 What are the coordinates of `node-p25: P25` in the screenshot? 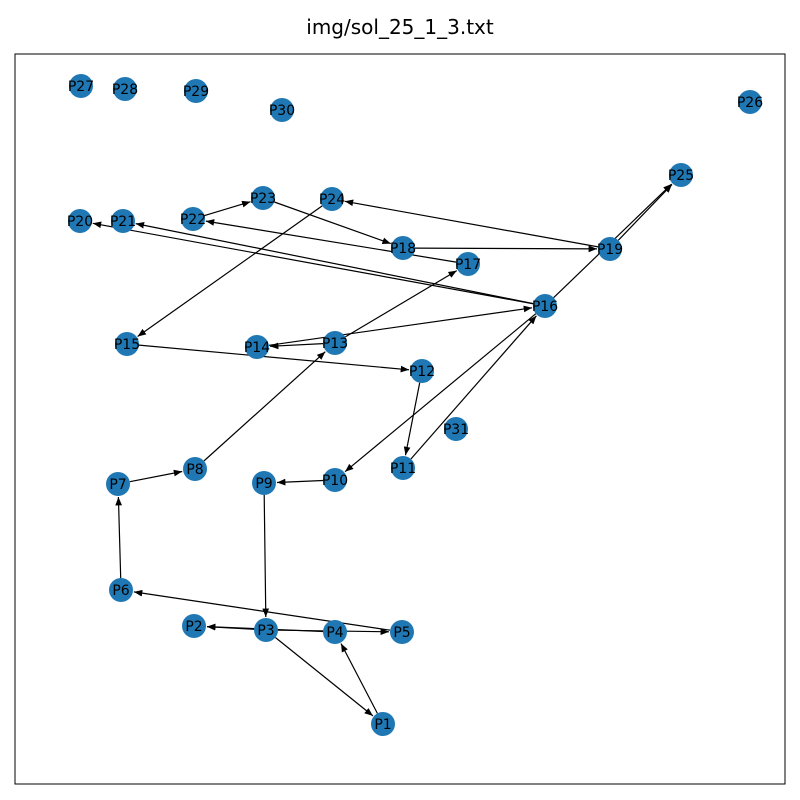 It's located at (681, 175).